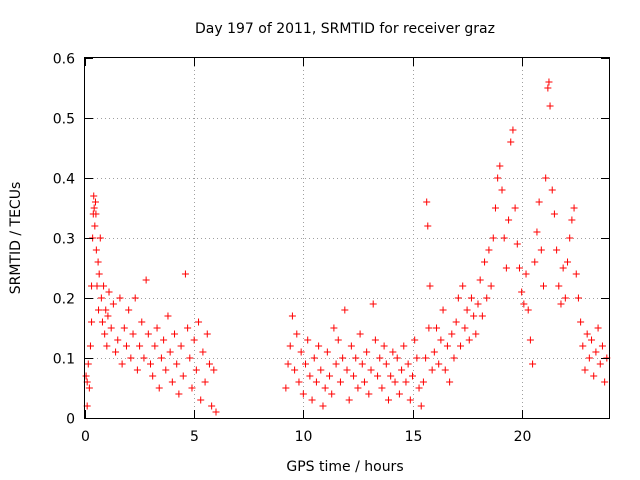 The width and height of the screenshot is (640, 480). What do you see at coordinates (304, 437) in the screenshot?
I see `x-tick-label: 10` at bounding box center [304, 437].